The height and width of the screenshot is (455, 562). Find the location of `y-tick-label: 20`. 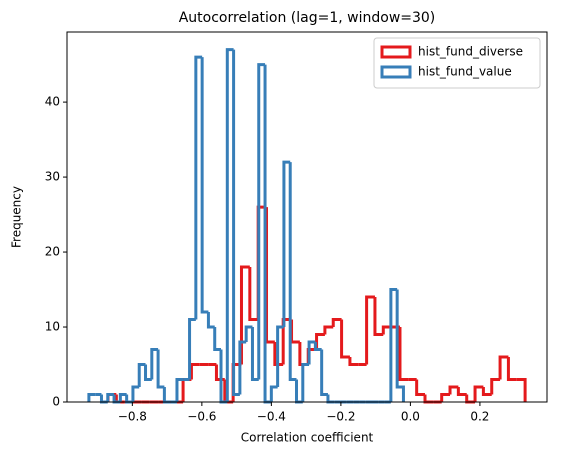

y-tick-label: 20 is located at coordinates (52, 252).